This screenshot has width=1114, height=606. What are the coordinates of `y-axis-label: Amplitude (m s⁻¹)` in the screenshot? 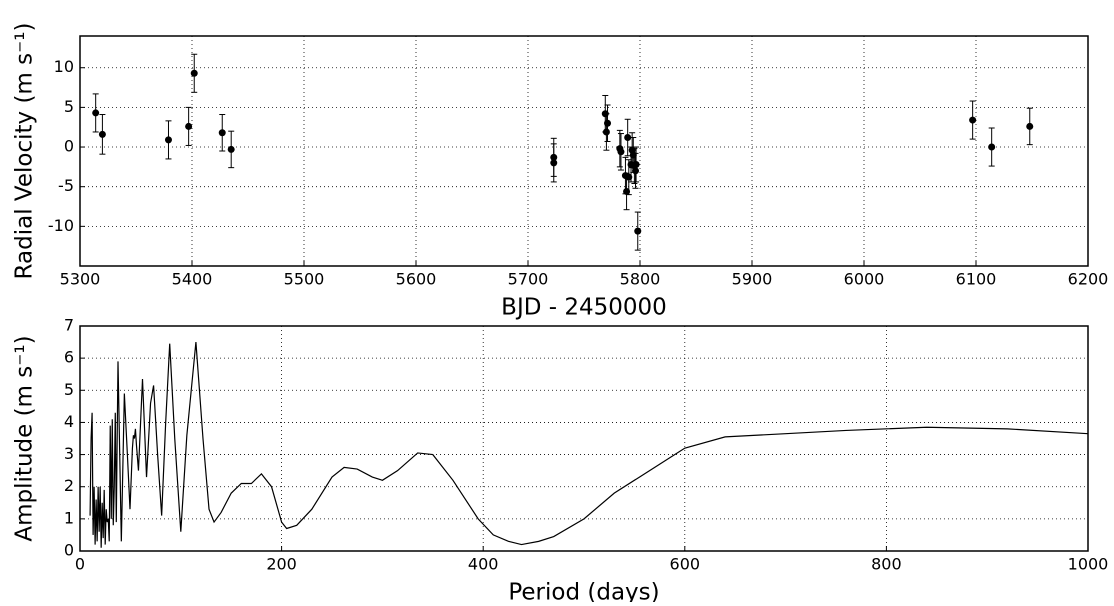 It's located at (25, 438).